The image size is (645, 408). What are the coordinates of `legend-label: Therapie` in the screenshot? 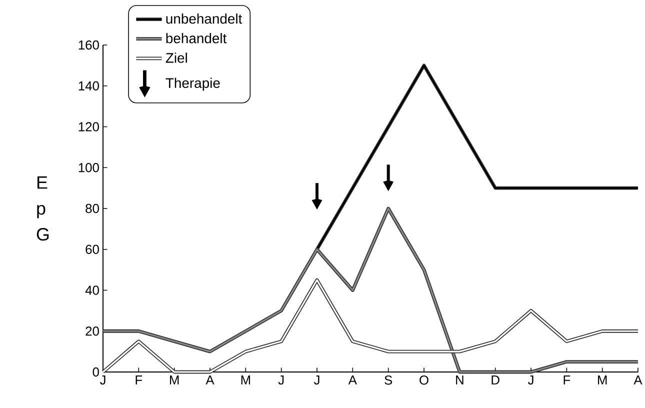 It's located at (193, 84).